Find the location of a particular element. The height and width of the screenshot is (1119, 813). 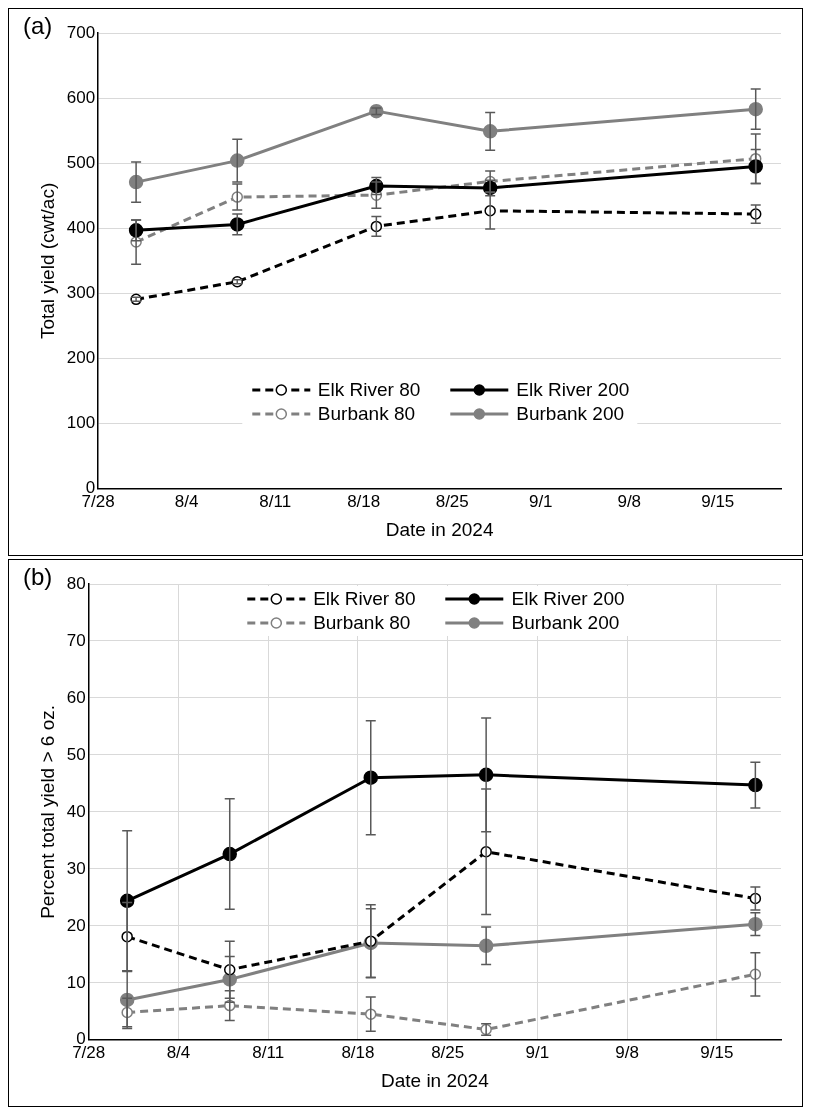

y-tick-label: 60 is located at coordinates (76, 697).